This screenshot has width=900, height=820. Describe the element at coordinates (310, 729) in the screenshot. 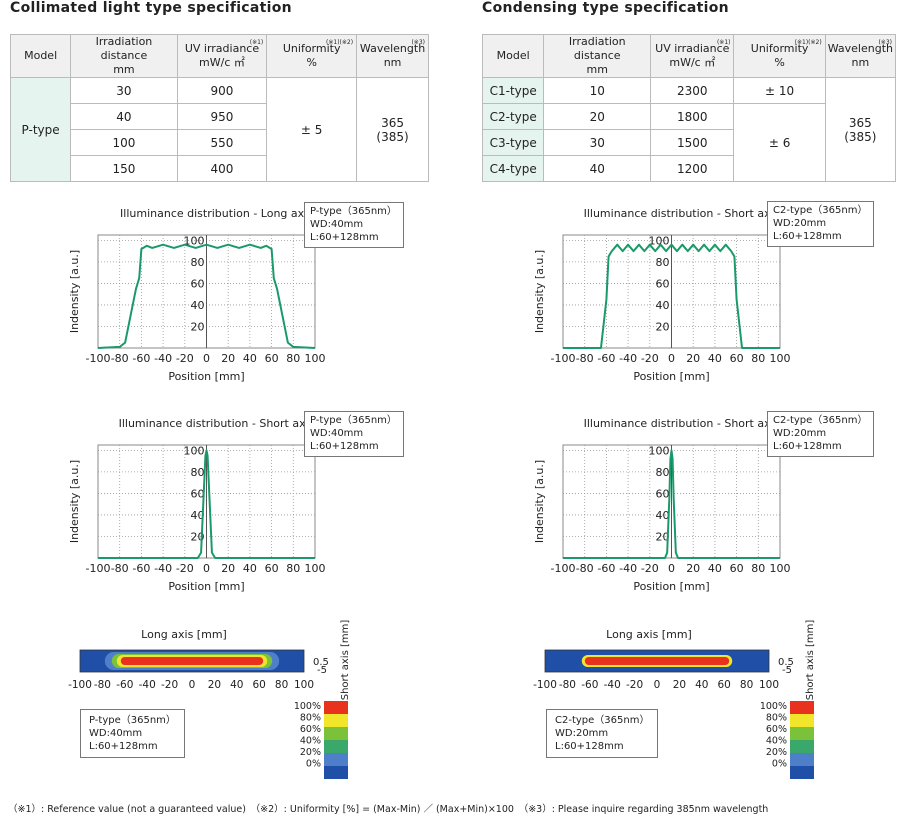

I see `colorbar-label: 60%` at that location.